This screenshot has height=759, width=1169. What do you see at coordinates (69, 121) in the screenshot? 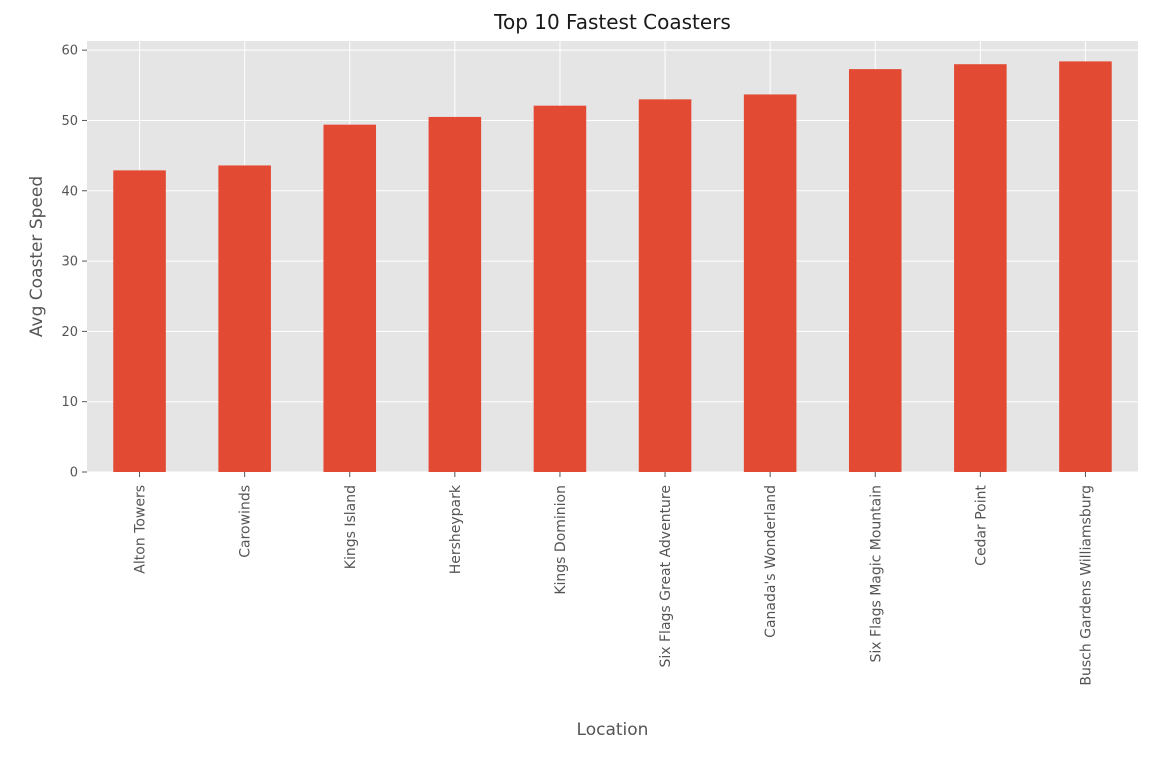
I see `y-tick-label: 50` at bounding box center [69, 121].